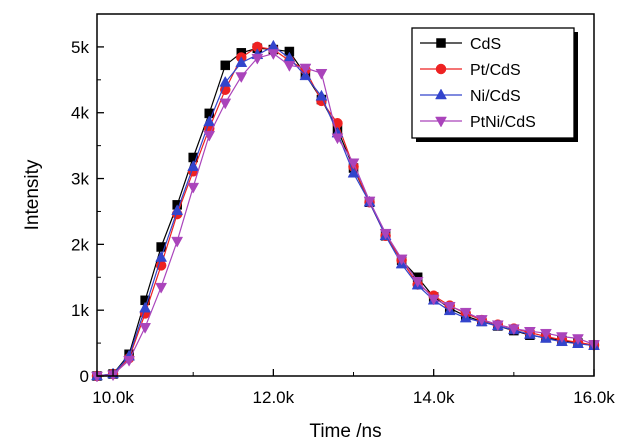 The height and width of the screenshot is (443, 621). I want to click on y-tick-label: 4k, so click(80, 113).